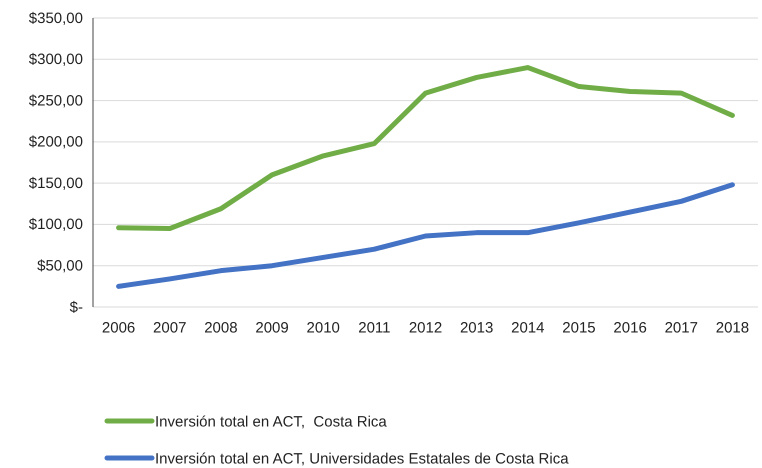  What do you see at coordinates (271, 421) in the screenshot?
I see `legend-label: Inversión total en ACT, Costa Rica` at bounding box center [271, 421].